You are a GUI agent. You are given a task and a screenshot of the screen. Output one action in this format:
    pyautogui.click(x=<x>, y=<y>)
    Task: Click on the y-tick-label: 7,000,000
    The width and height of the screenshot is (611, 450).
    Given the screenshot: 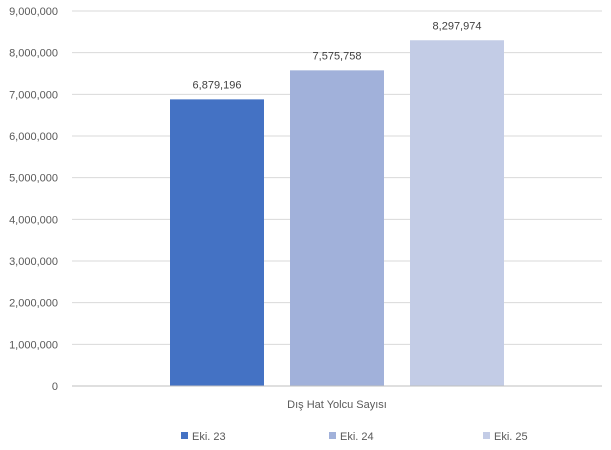 What is the action you would take?
    pyautogui.click(x=33, y=95)
    